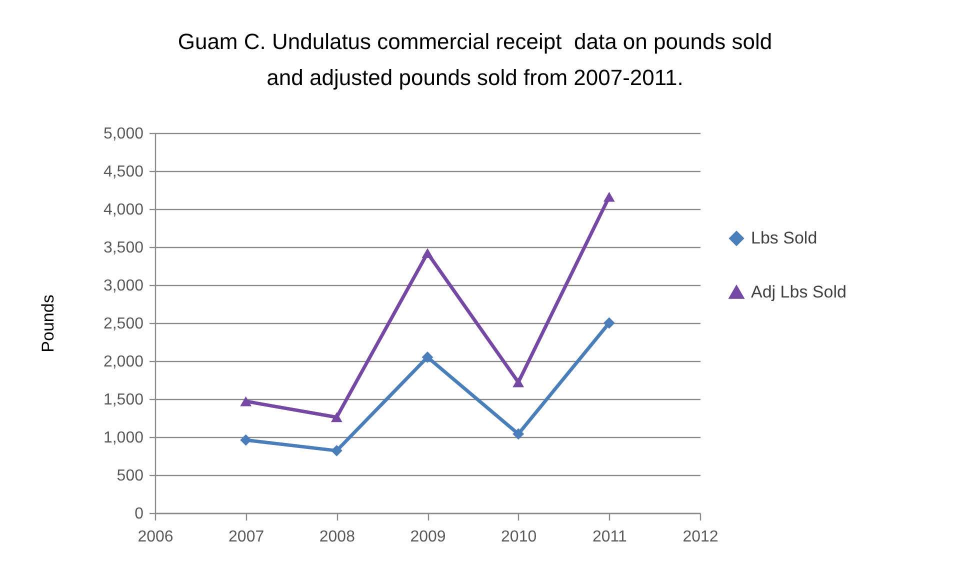  What do you see at coordinates (123, 210) in the screenshot?
I see `y-tick-label: 4,000` at bounding box center [123, 210].